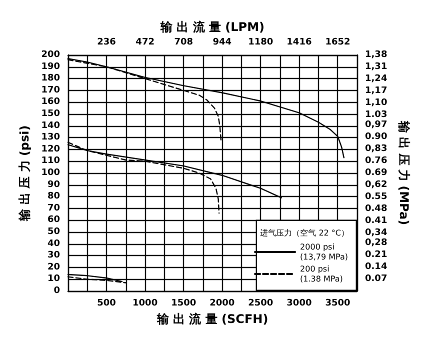 The image size is (433, 340). Describe the element at coordinates (376, 67) in the screenshot. I see `y2-tick-label: 1,31` at that location.